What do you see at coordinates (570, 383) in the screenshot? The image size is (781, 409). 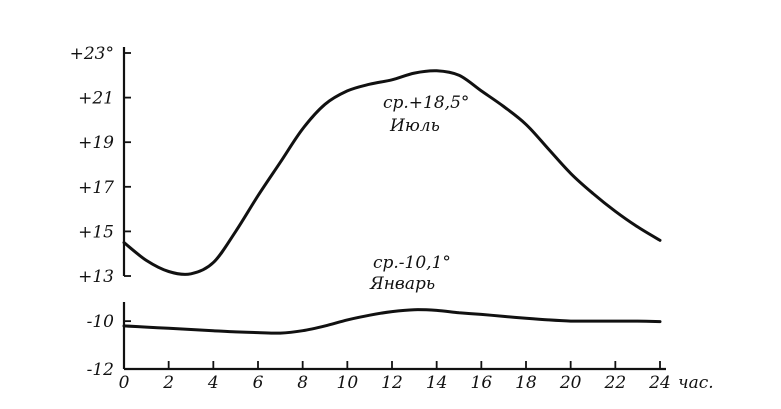 I see `x-tick-label: 20` at bounding box center [570, 383].